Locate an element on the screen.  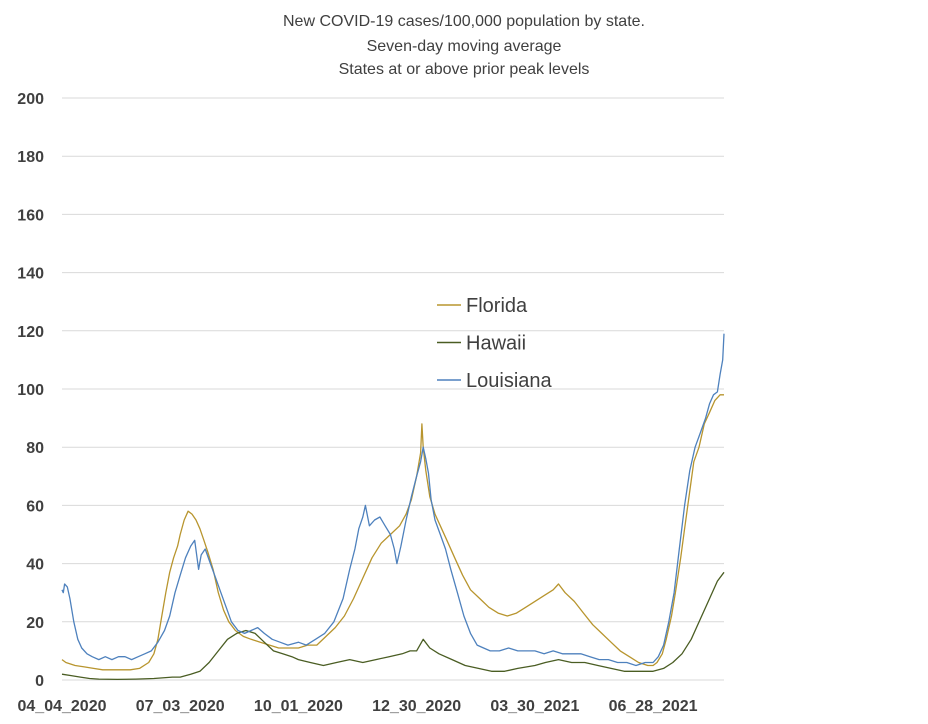
legend-label-hawaii: Hawaii is located at coordinates (496, 344).